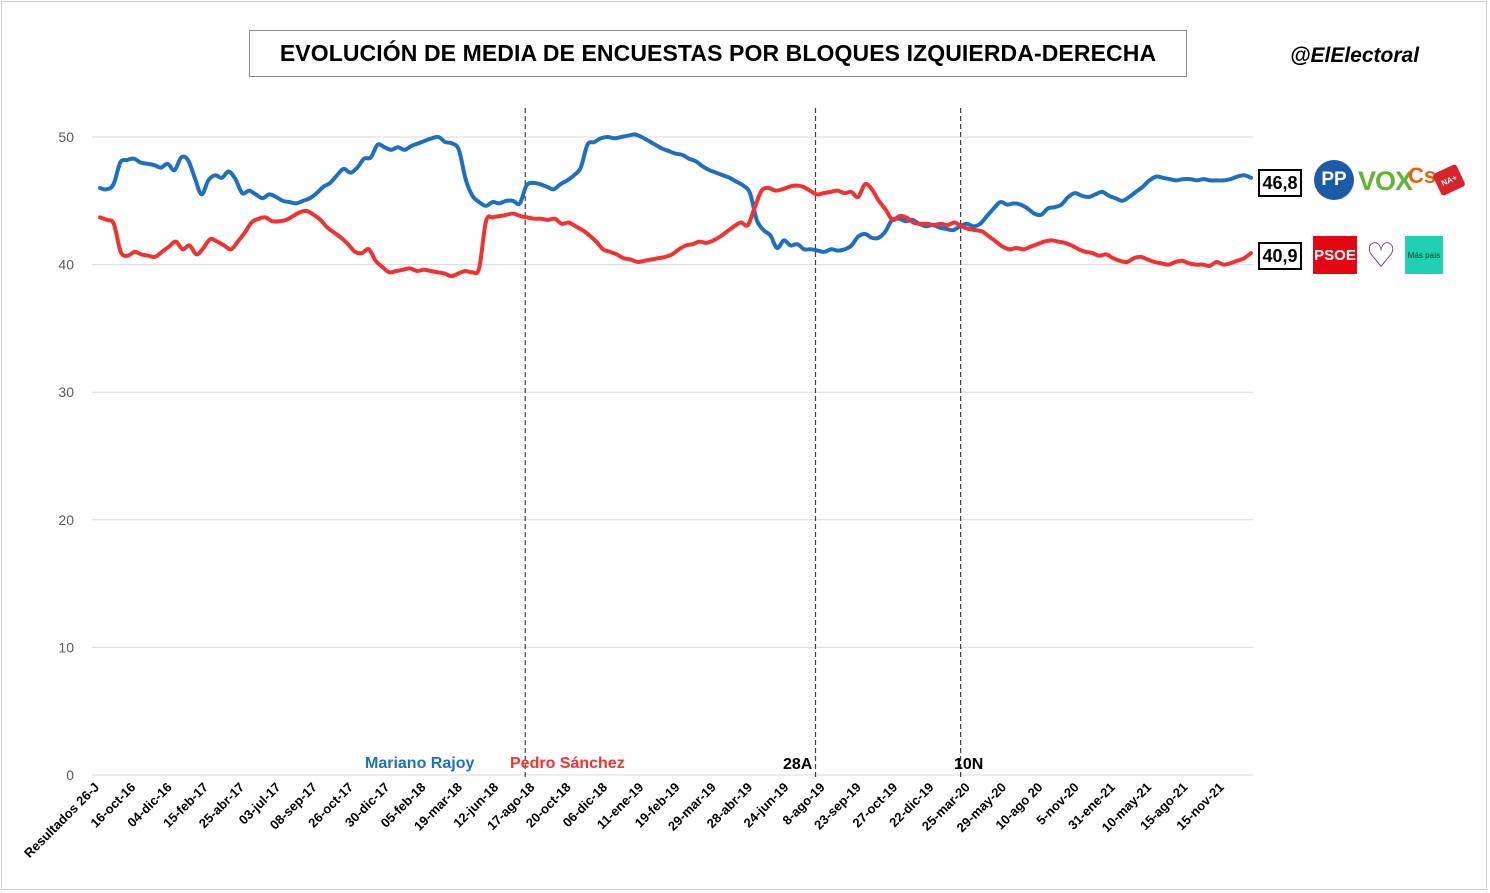 The image size is (1490, 893). What do you see at coordinates (1424, 255) in the screenshot?
I see `mas-pais-logo: Más país` at bounding box center [1424, 255].